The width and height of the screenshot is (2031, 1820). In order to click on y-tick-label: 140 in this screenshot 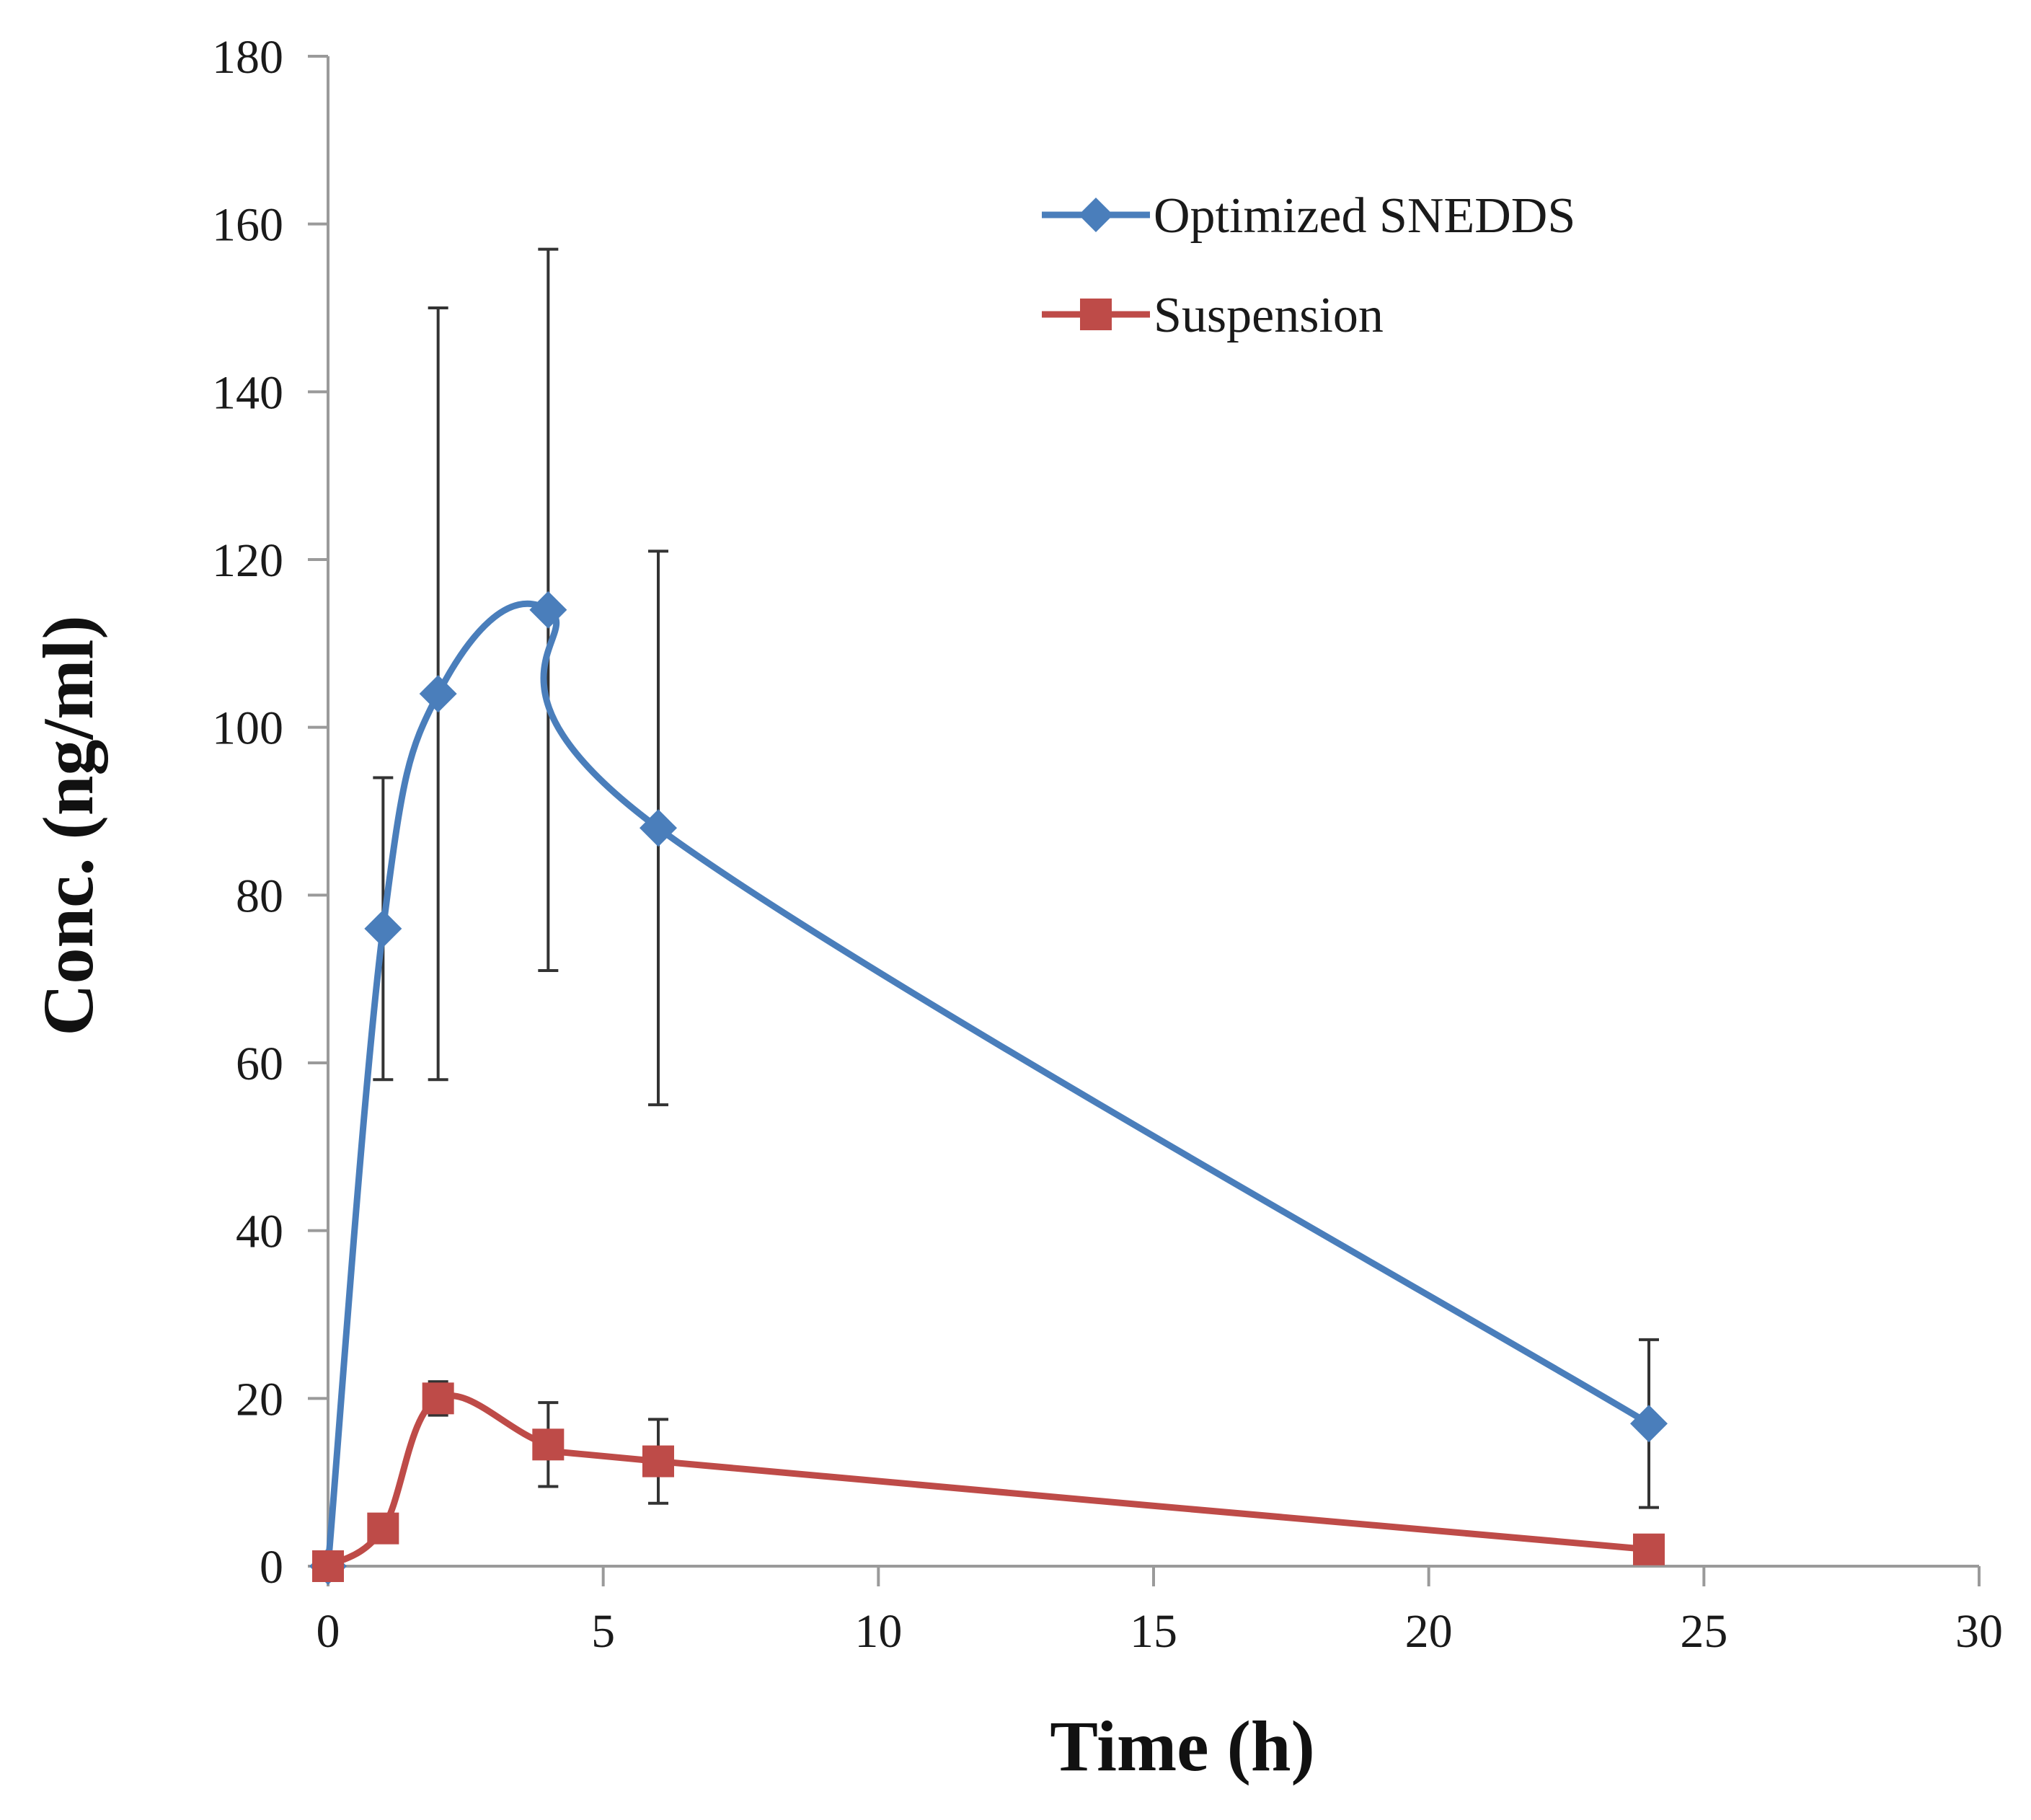, I will do `click(247, 392)`.